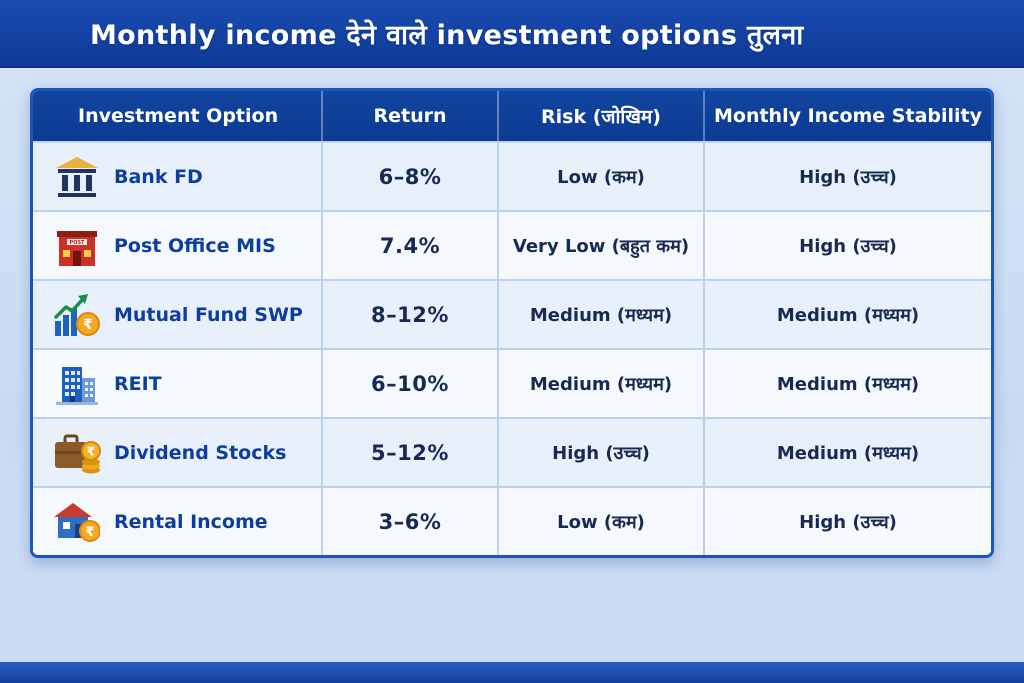 This screenshot has width=1024, height=683. I want to click on dividend-stocks-icon: ₹, so click(77, 453).